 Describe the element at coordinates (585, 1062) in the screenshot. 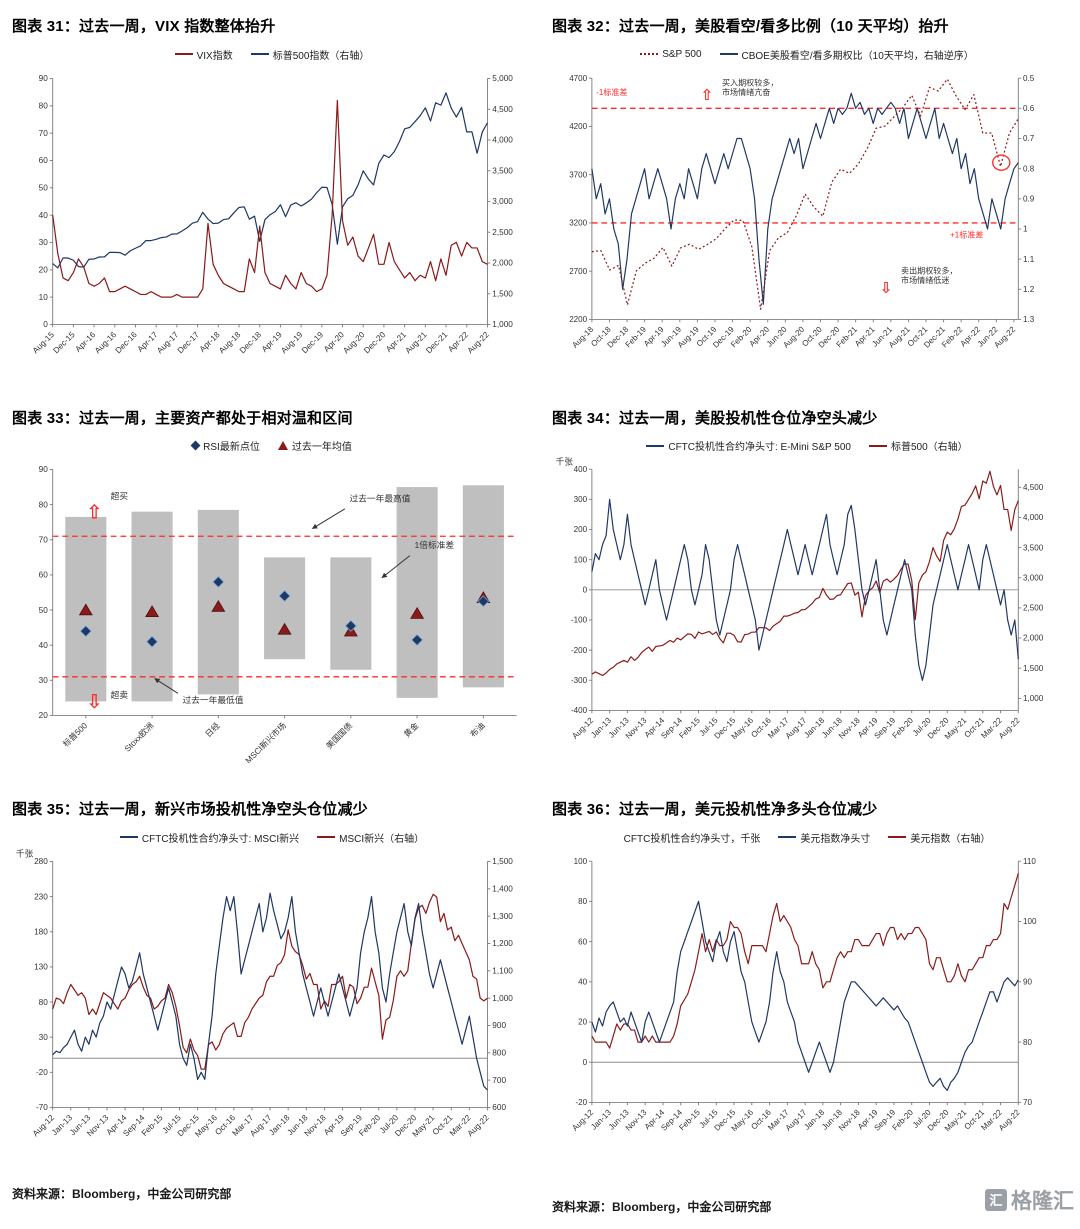

I see `svg-text: 0` at that location.